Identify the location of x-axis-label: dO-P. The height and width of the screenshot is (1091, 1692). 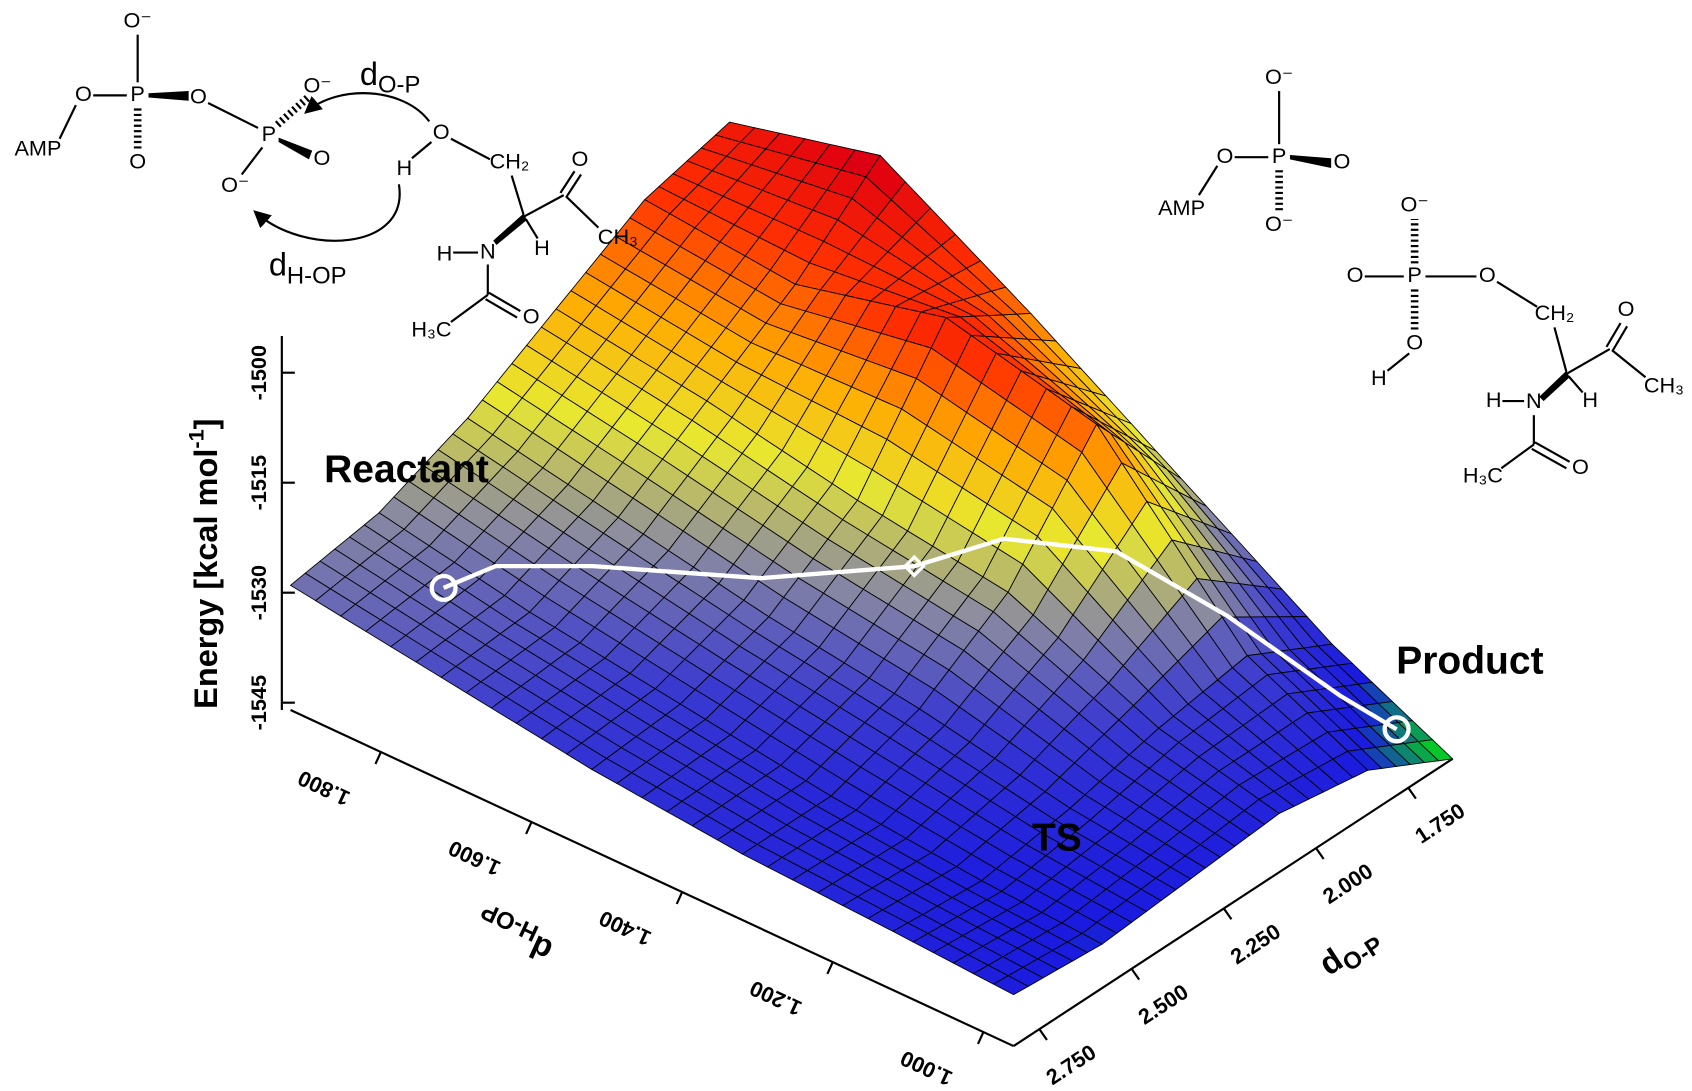
(1350, 953).